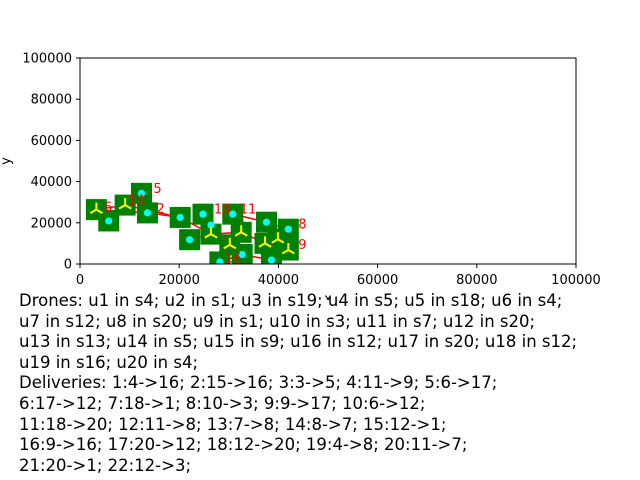  What do you see at coordinates (338, 276) in the screenshot?
I see `x-axis-ticks: 0 20000 40000 60000 80000 100000` at bounding box center [338, 276].